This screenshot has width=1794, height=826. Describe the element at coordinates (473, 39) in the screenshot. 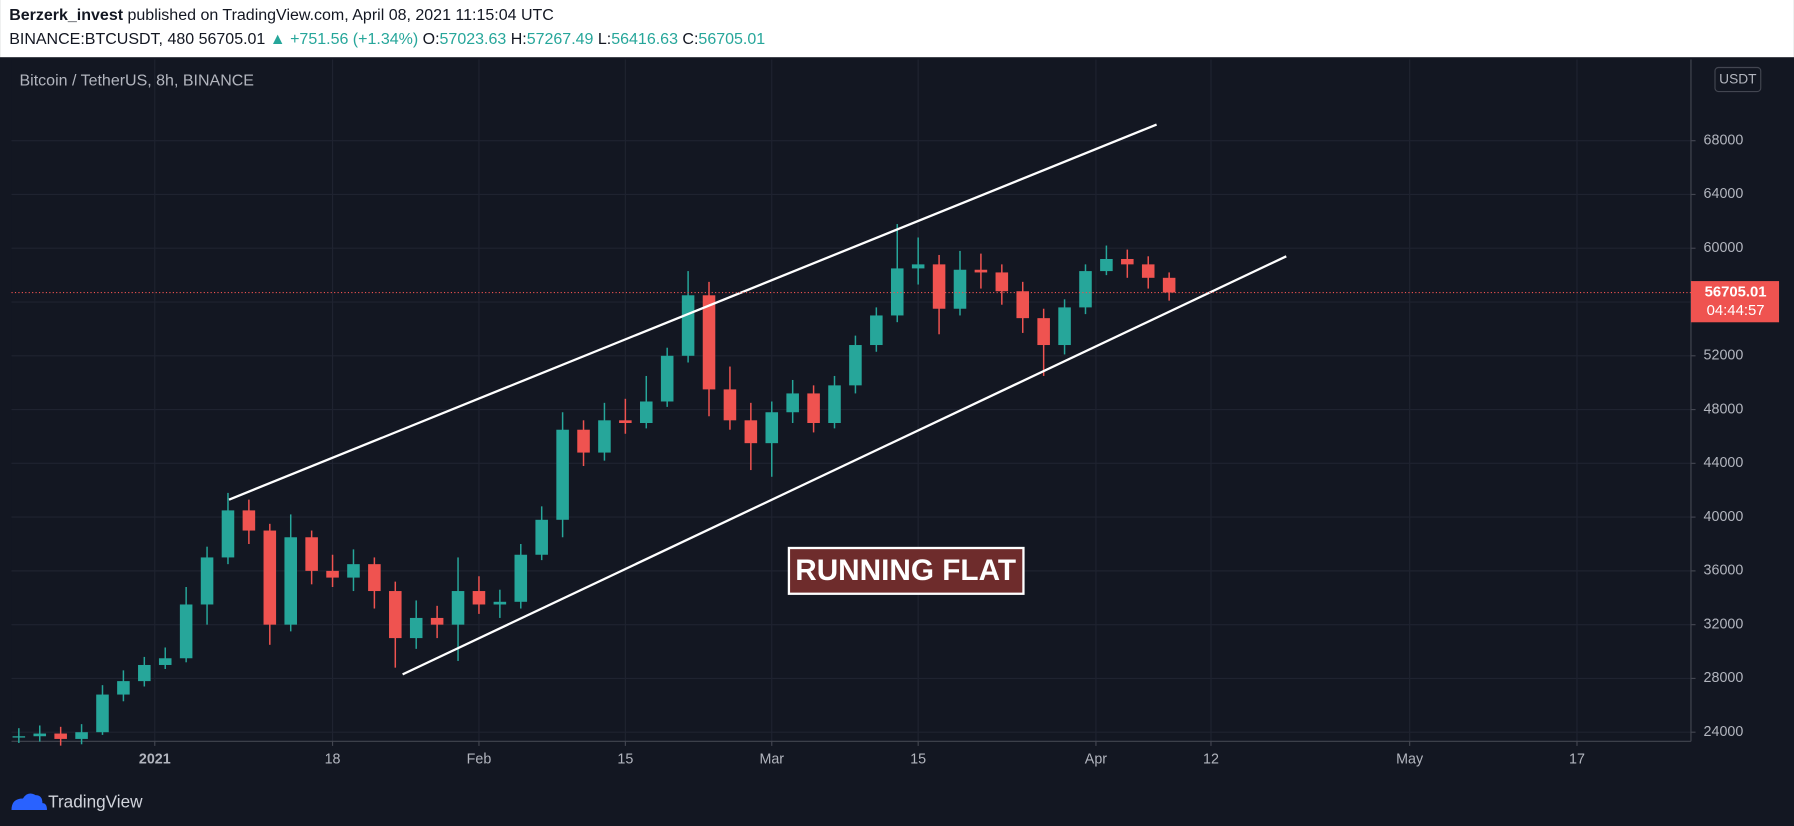

I see `ohlc-value: 57023.63` at that location.